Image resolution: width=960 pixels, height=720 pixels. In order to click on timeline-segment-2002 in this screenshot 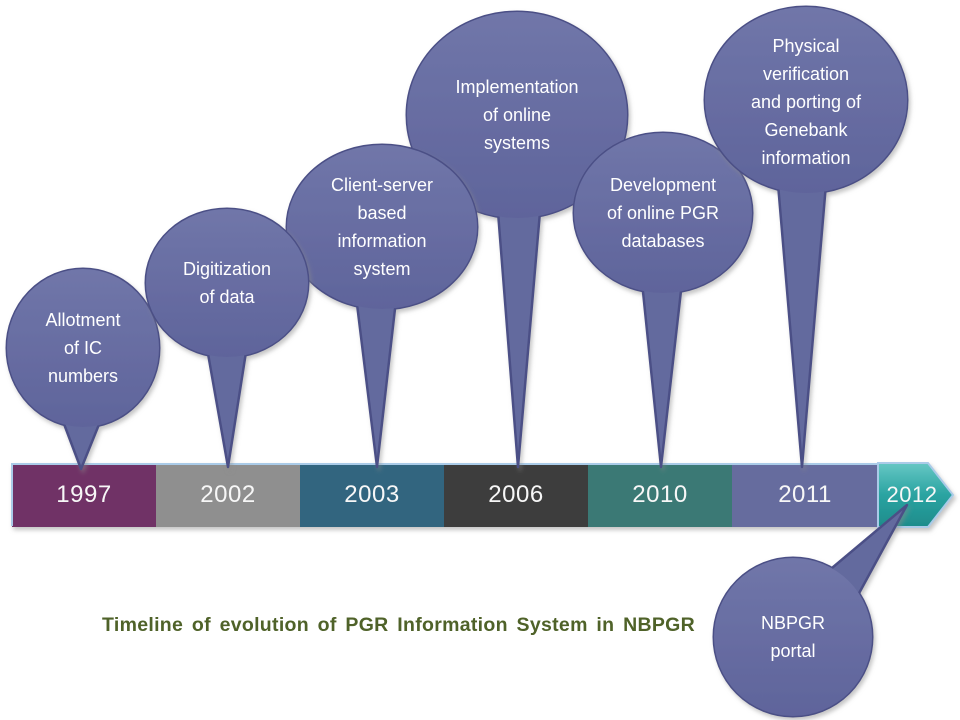, I will do `click(228, 495)`.